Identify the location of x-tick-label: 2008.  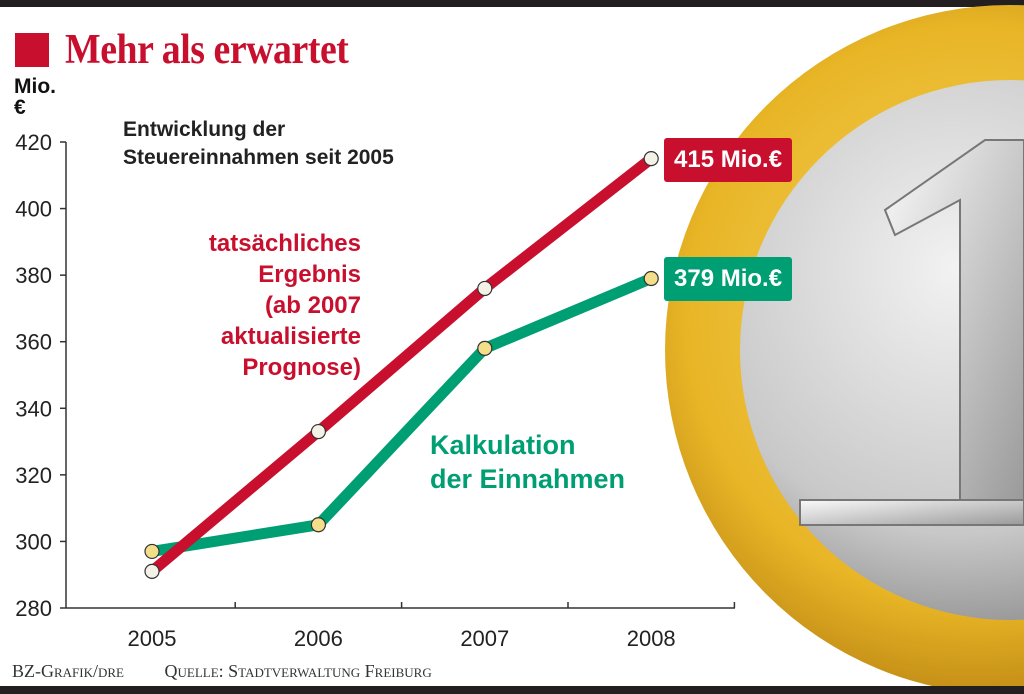
(651, 638).